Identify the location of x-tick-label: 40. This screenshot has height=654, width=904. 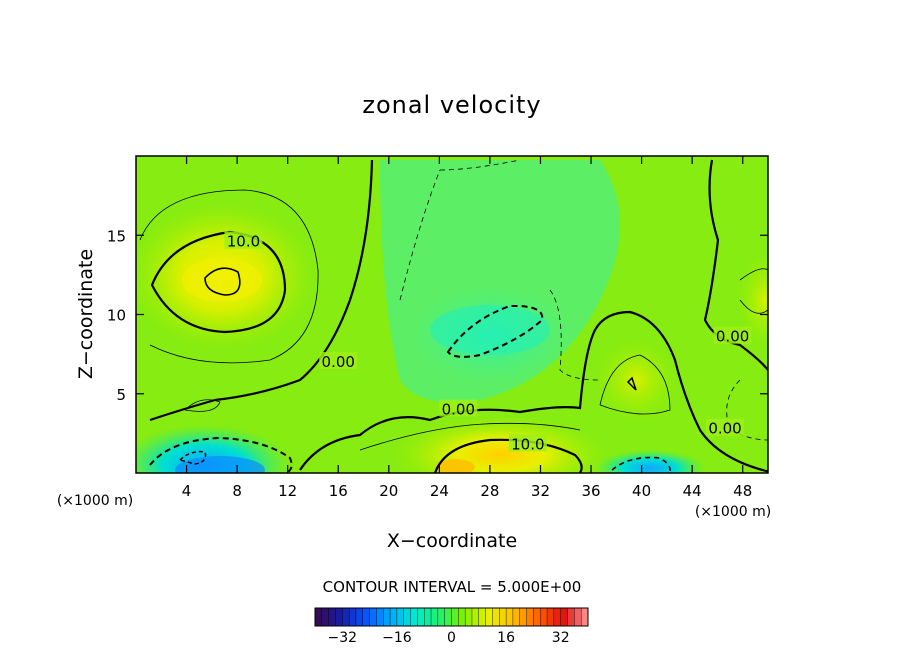
(641, 491).